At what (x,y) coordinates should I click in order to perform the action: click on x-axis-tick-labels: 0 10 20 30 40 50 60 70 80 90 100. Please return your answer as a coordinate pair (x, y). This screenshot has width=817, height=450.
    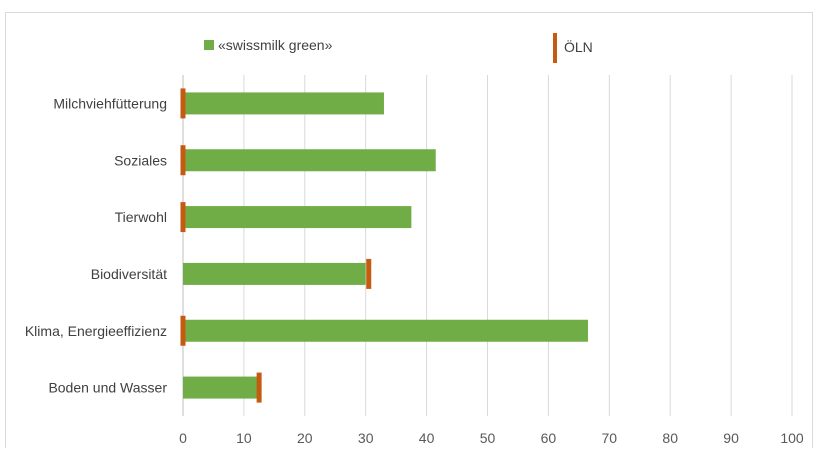
    Looking at the image, I should click on (491, 438).